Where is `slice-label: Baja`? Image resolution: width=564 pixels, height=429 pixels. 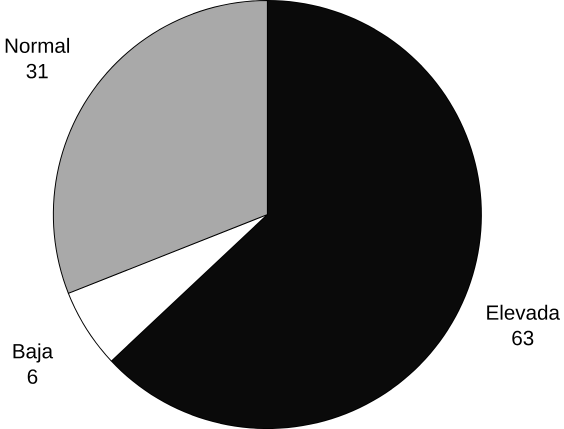
slice-label: Baja is located at coordinates (34, 353).